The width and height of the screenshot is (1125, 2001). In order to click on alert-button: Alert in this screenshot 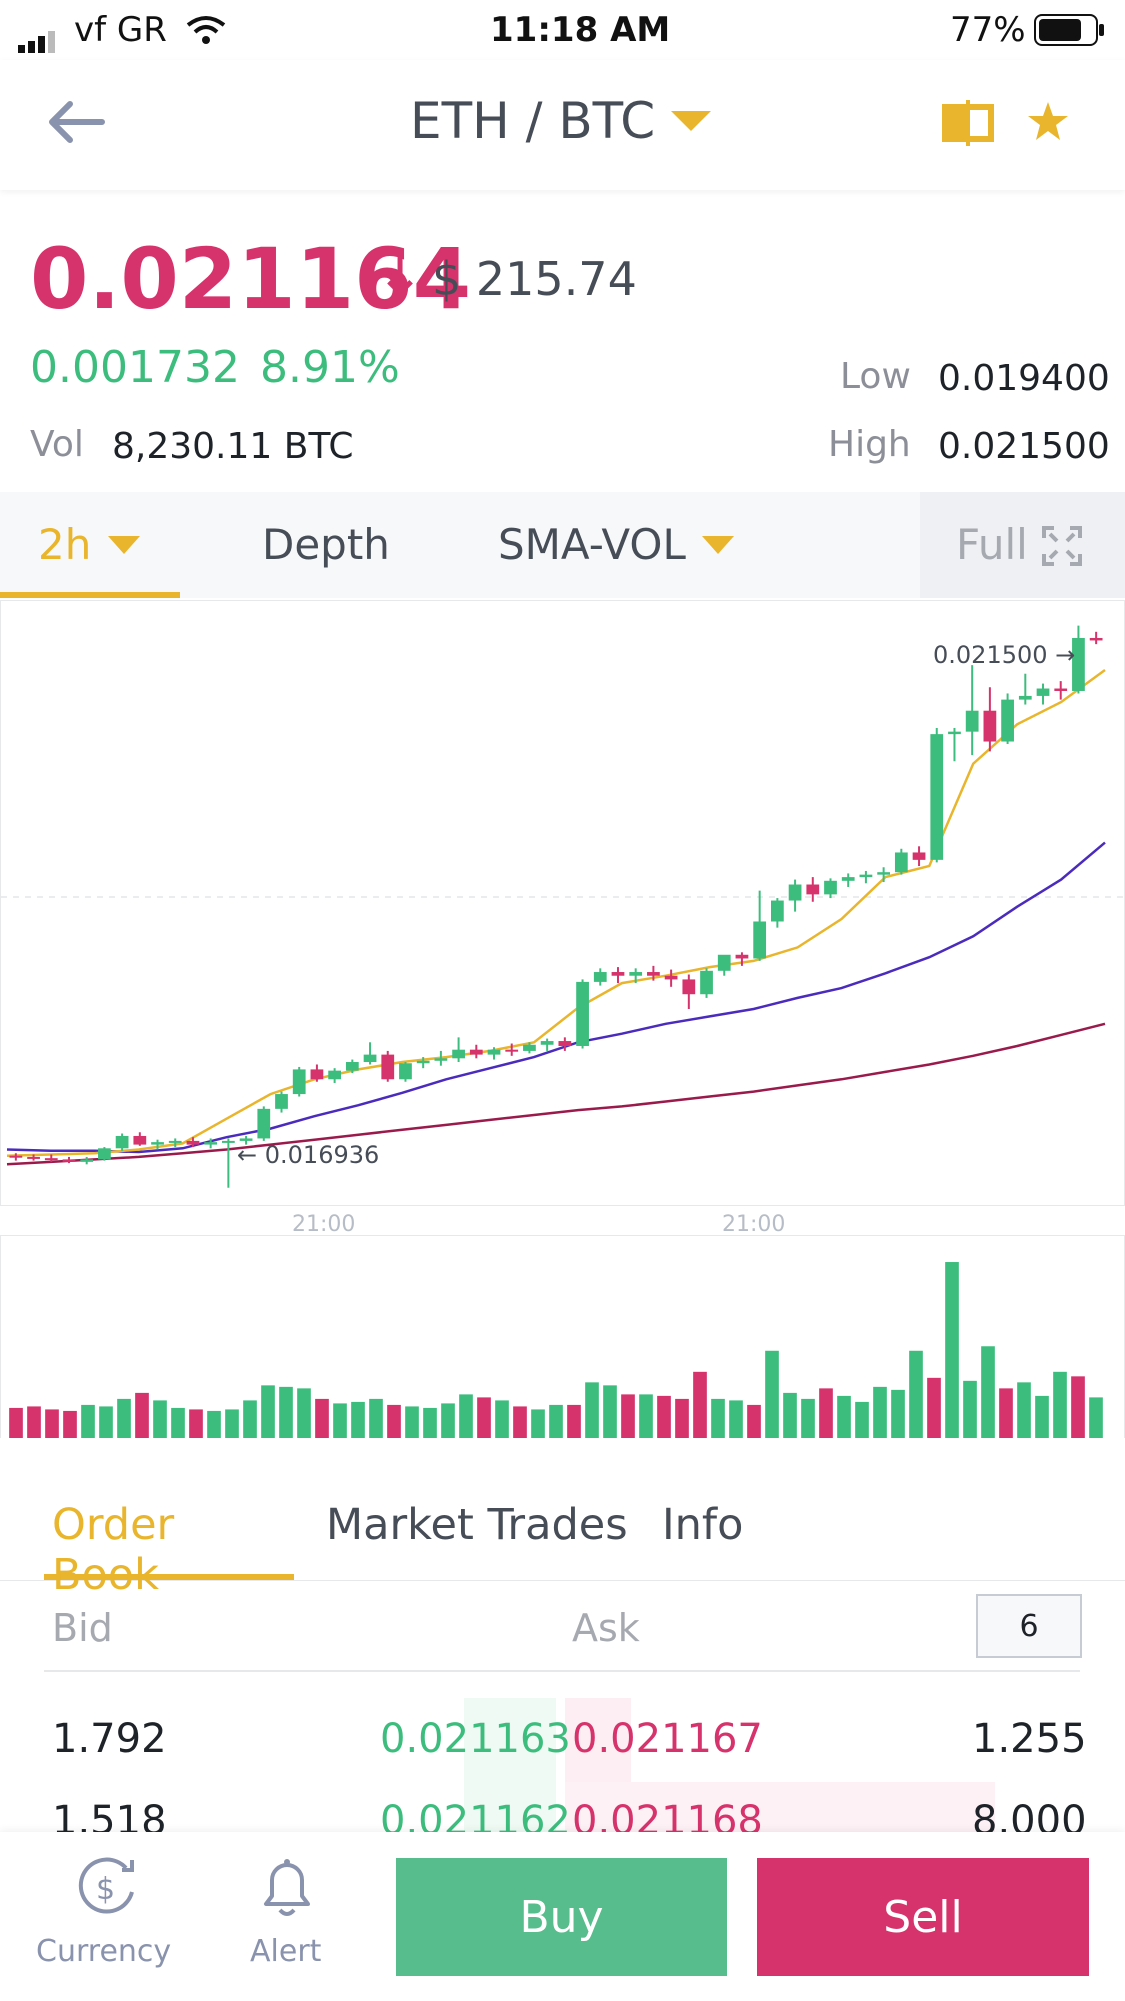, I will do `click(288, 1919)`.